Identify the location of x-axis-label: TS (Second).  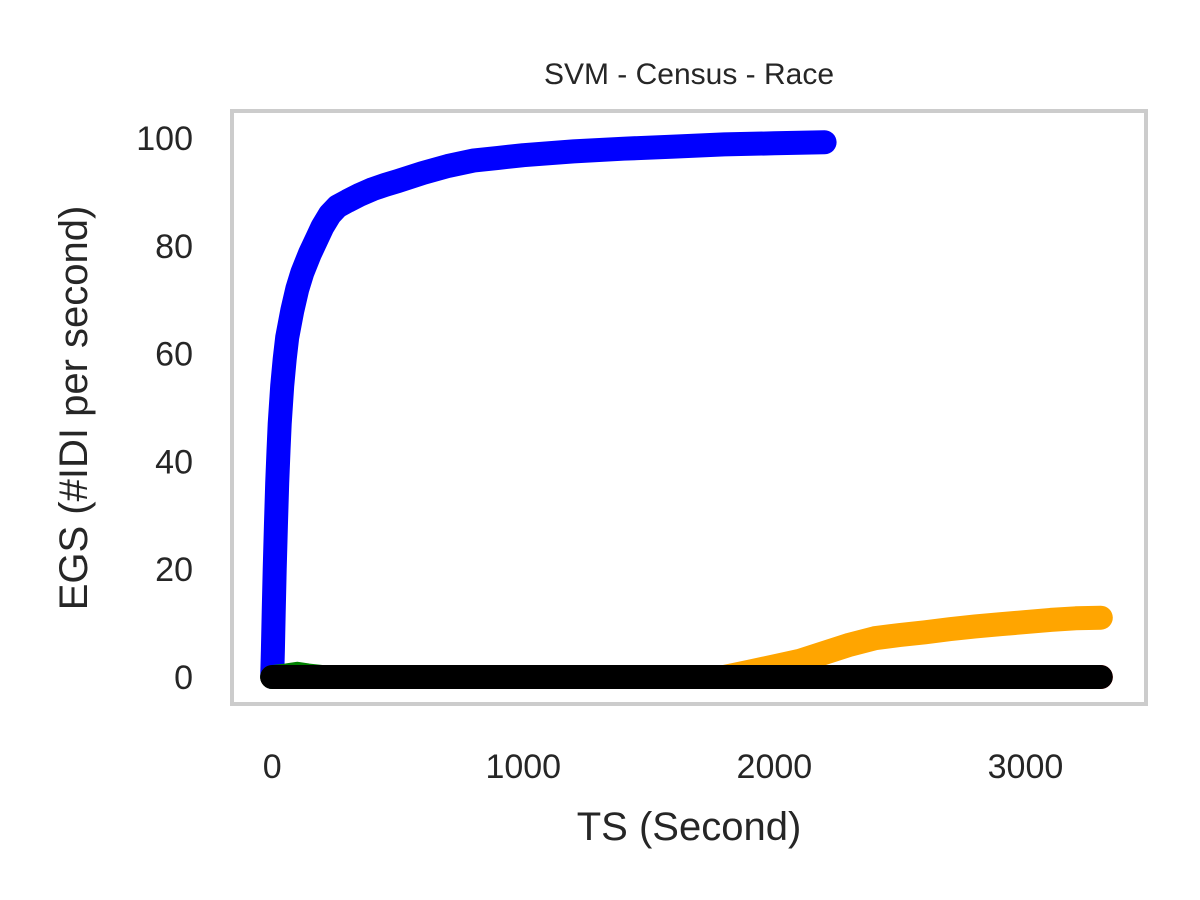
(689, 827).